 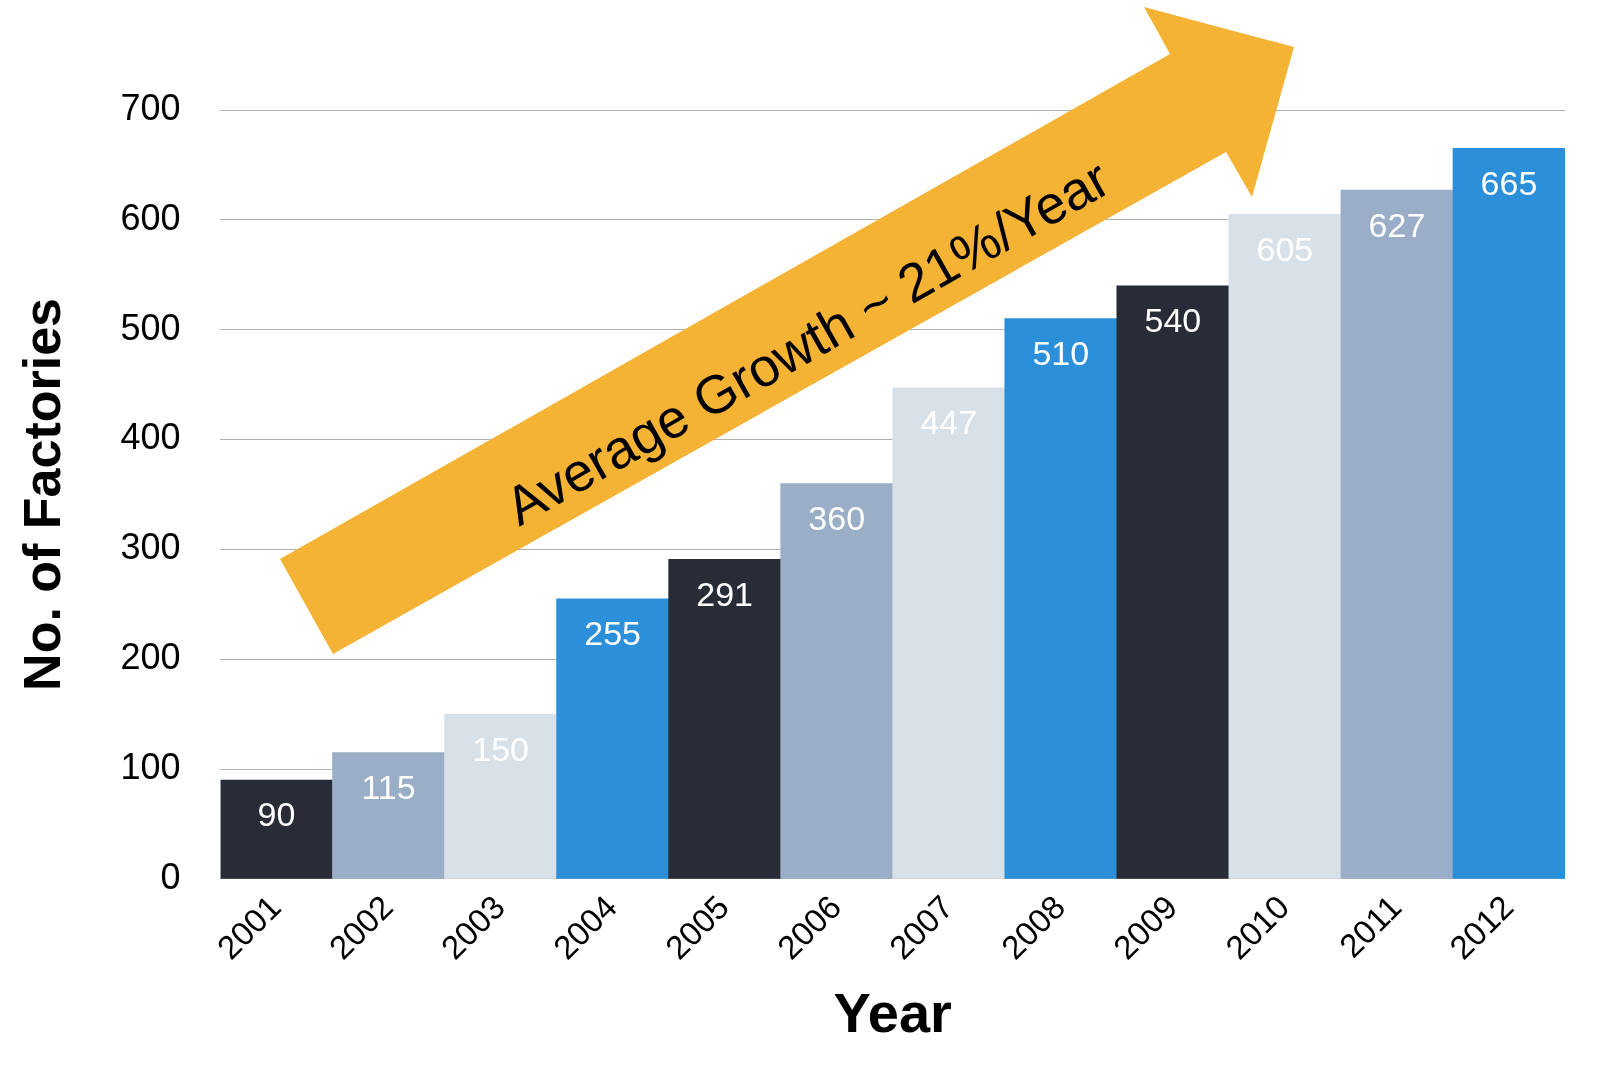 What do you see at coordinates (1061, 353) in the screenshot?
I see `data-label: 510` at bounding box center [1061, 353].